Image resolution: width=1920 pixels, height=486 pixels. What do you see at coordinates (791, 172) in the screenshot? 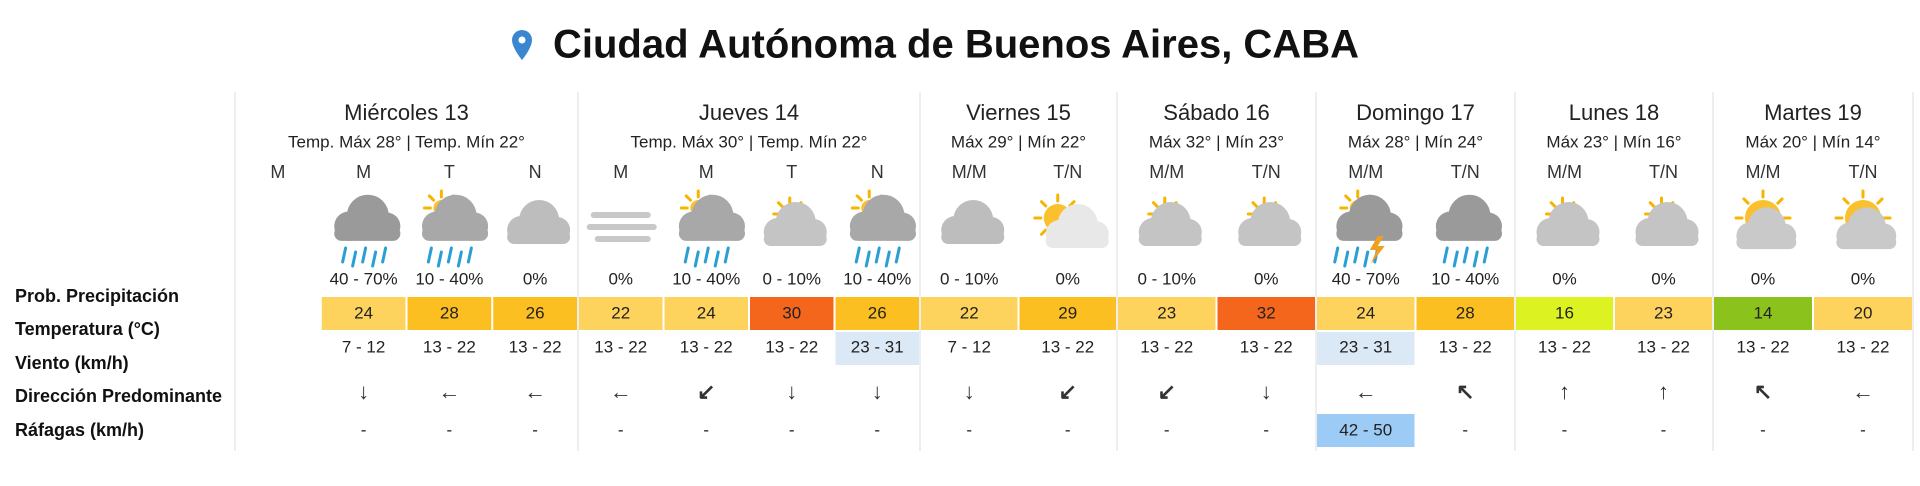
I see `period-label: T` at bounding box center [791, 172].